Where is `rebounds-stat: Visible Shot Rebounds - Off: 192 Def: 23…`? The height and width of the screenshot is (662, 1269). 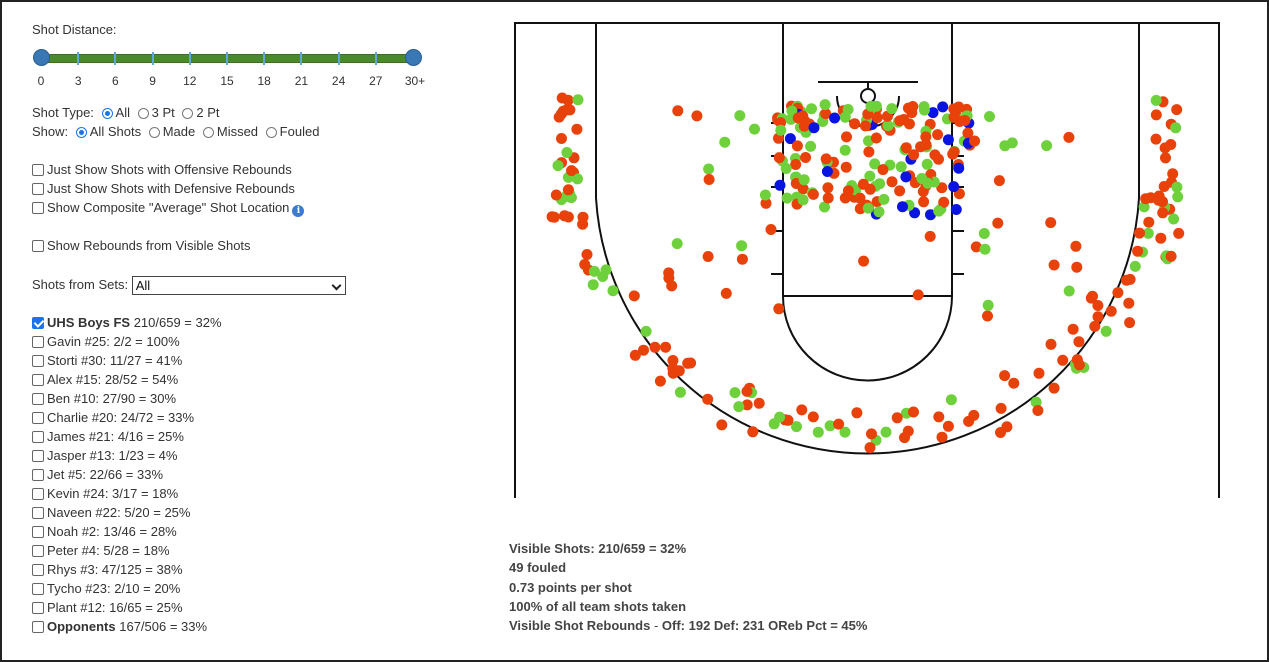
rebounds-stat: Visible Shot Rebounds - Off: 192 Def: 23… is located at coordinates (688, 625).